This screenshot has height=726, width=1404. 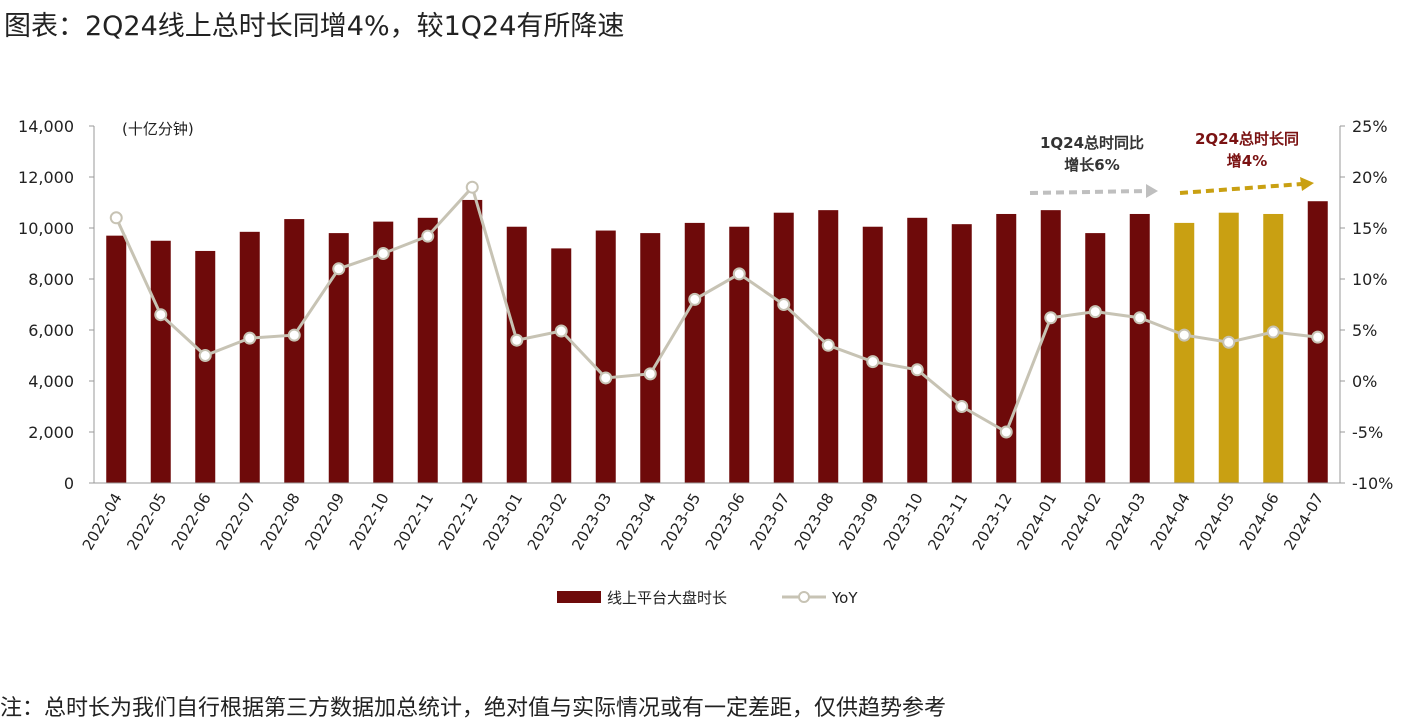 I want to click on x-tick-label: 2024-05, so click(x=1214, y=521).